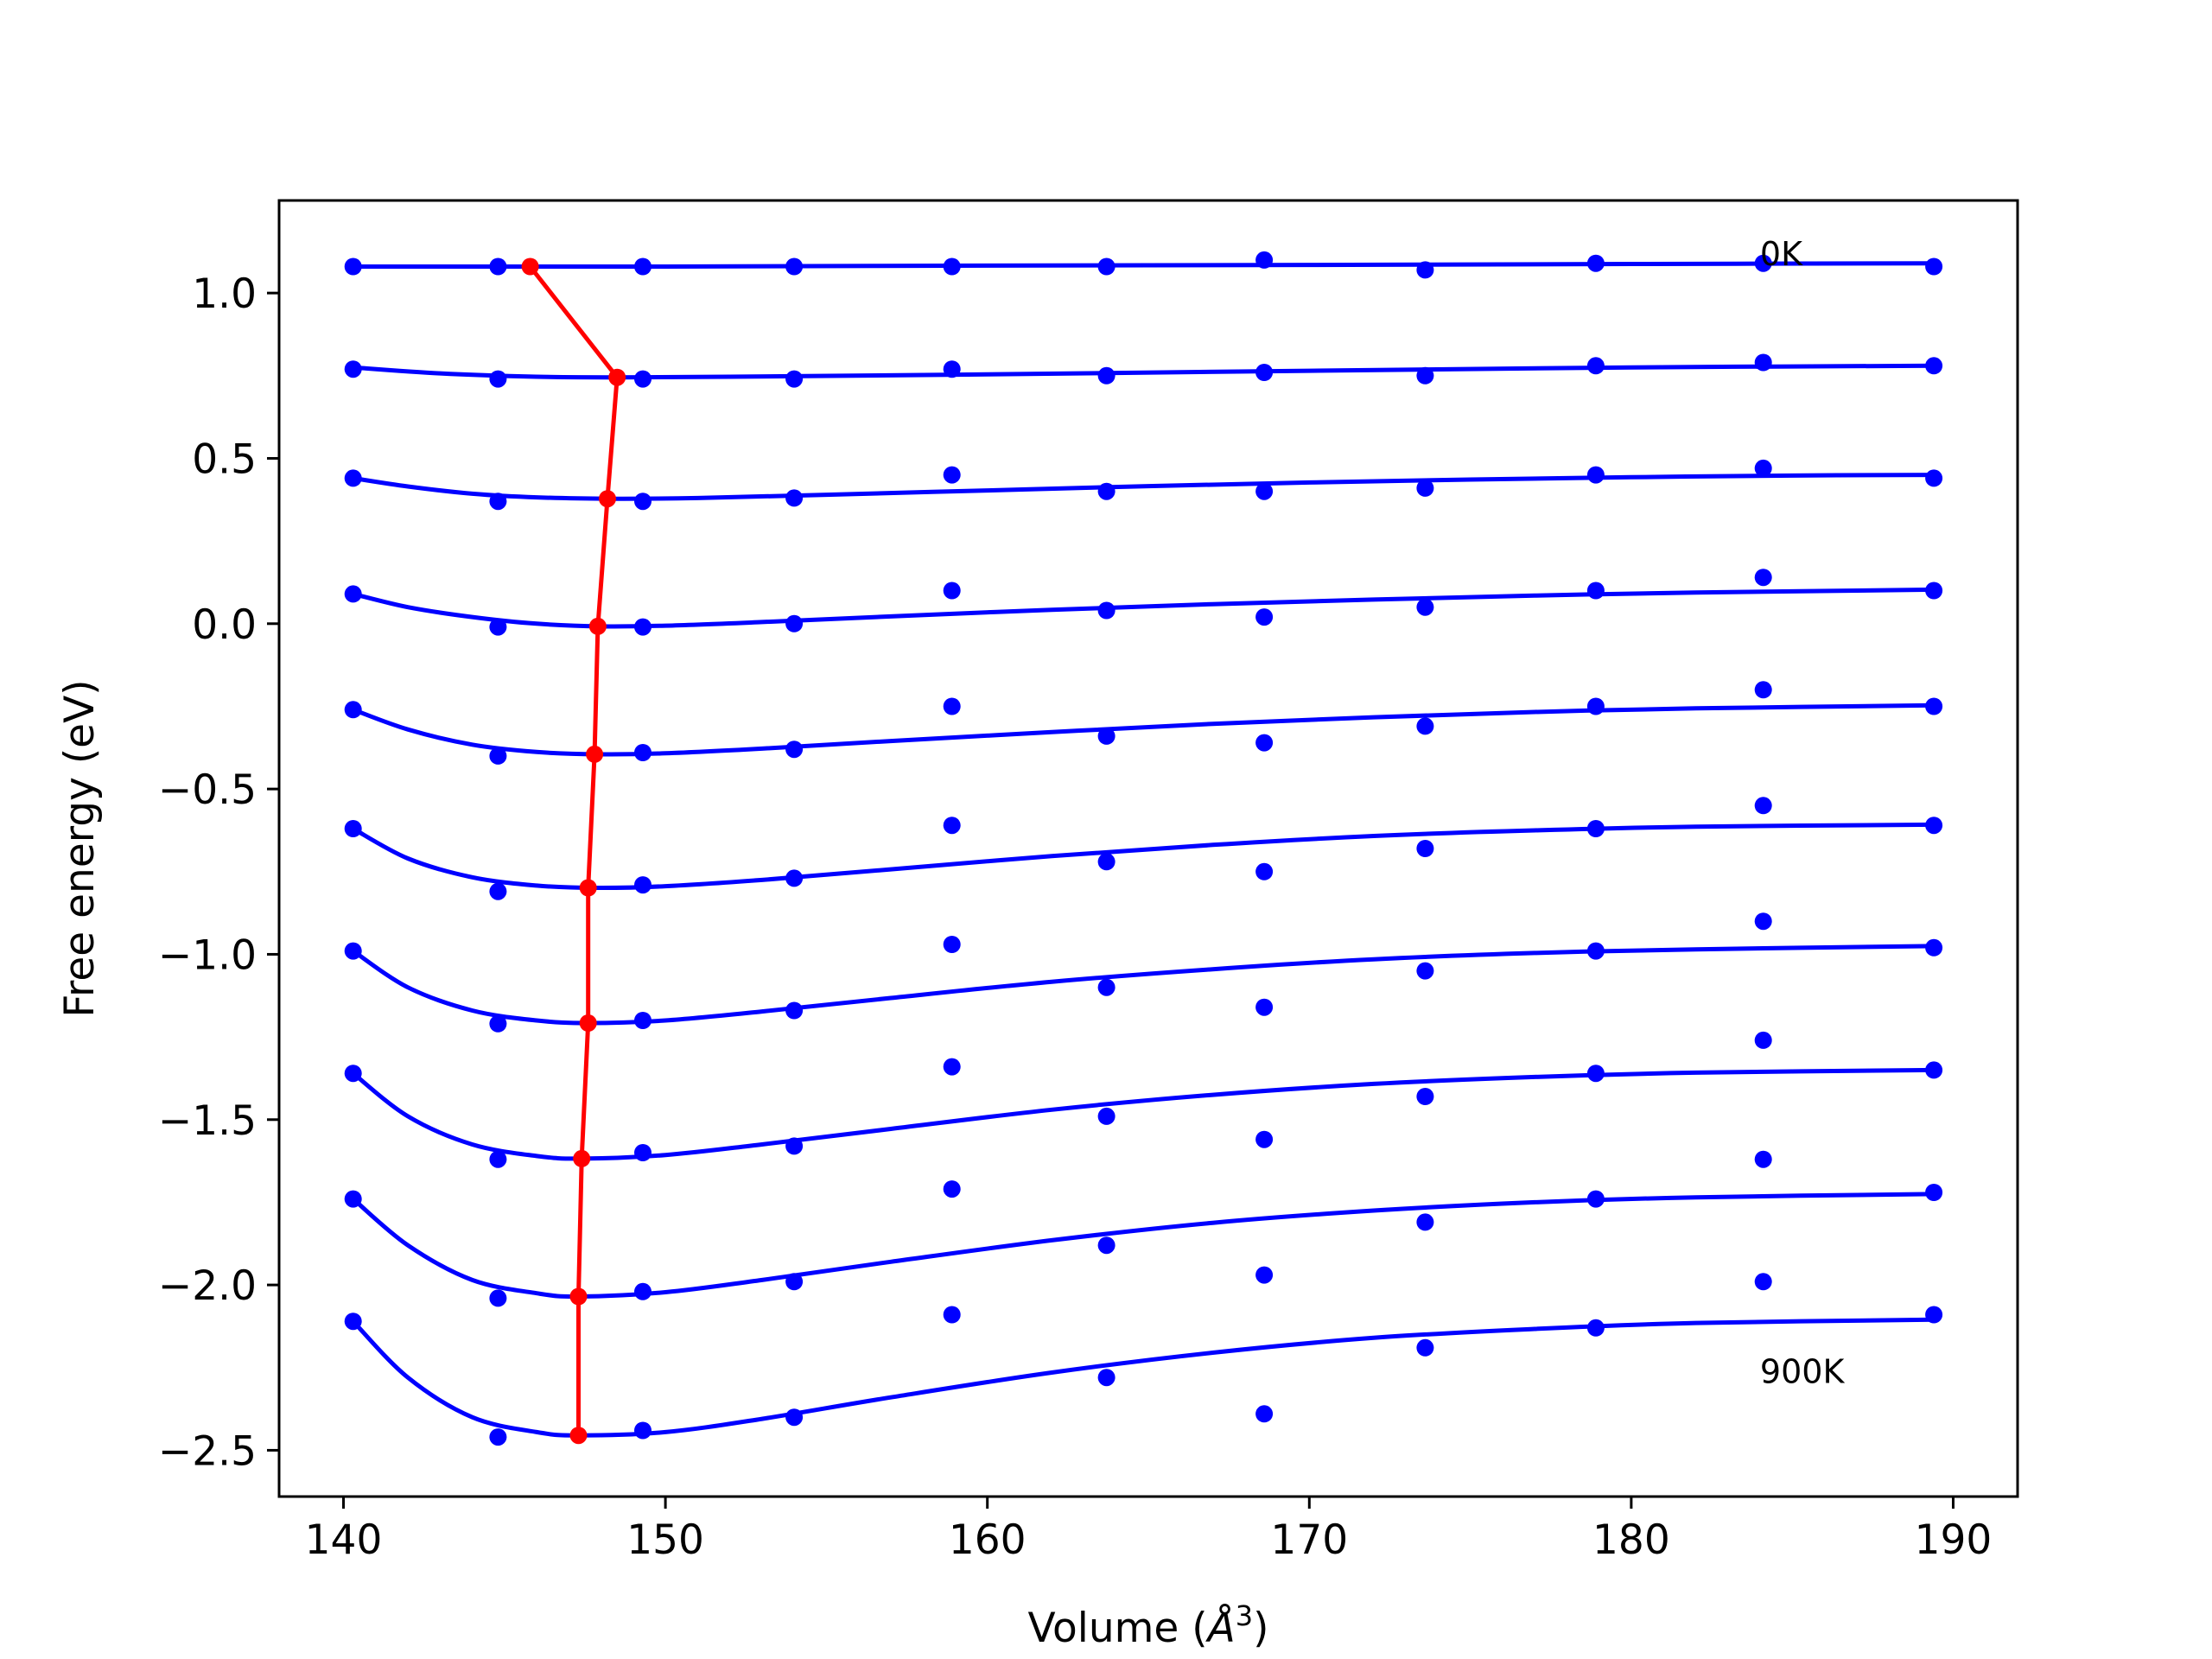  Describe the element at coordinates (224, 625) in the screenshot. I see `y-tick-label-2: 0.0` at that location.